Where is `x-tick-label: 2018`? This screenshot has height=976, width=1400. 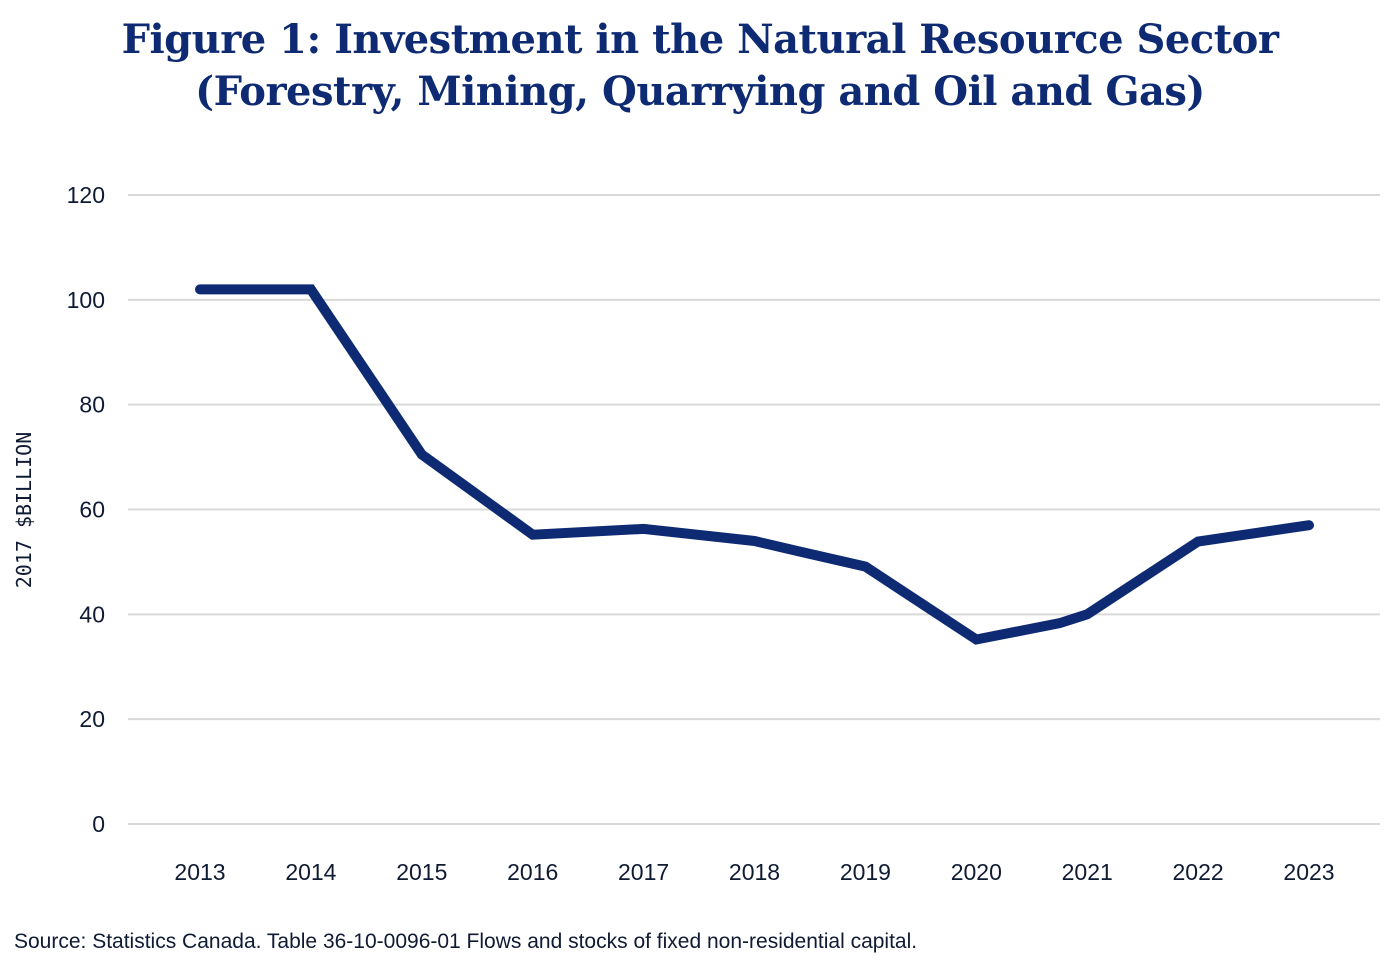
x-tick-label: 2018 is located at coordinates (754, 872).